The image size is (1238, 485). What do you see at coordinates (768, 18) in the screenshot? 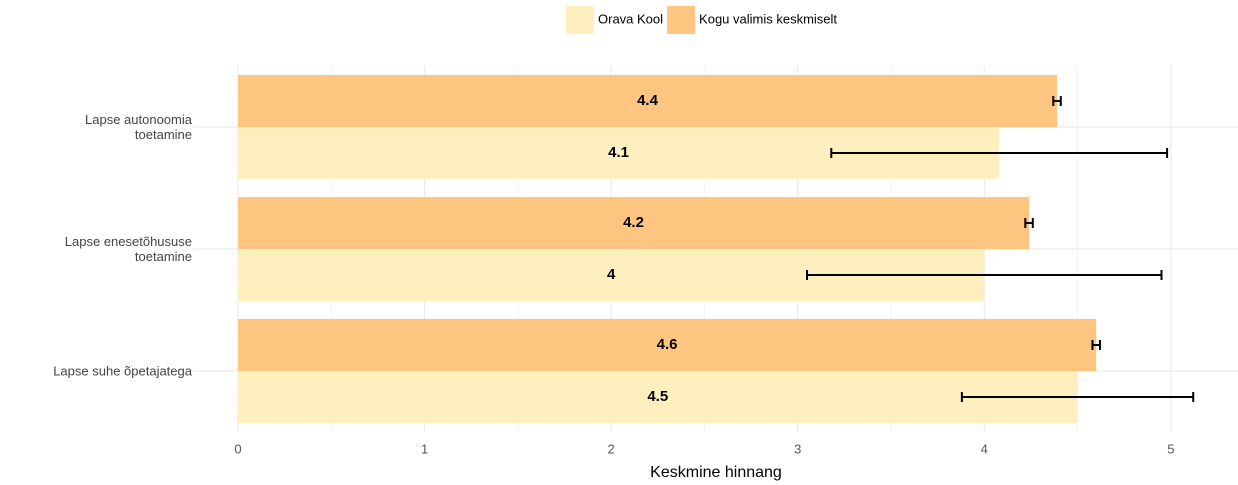
I see `legend-label: Kogu valimis keskmiselt` at bounding box center [768, 18].